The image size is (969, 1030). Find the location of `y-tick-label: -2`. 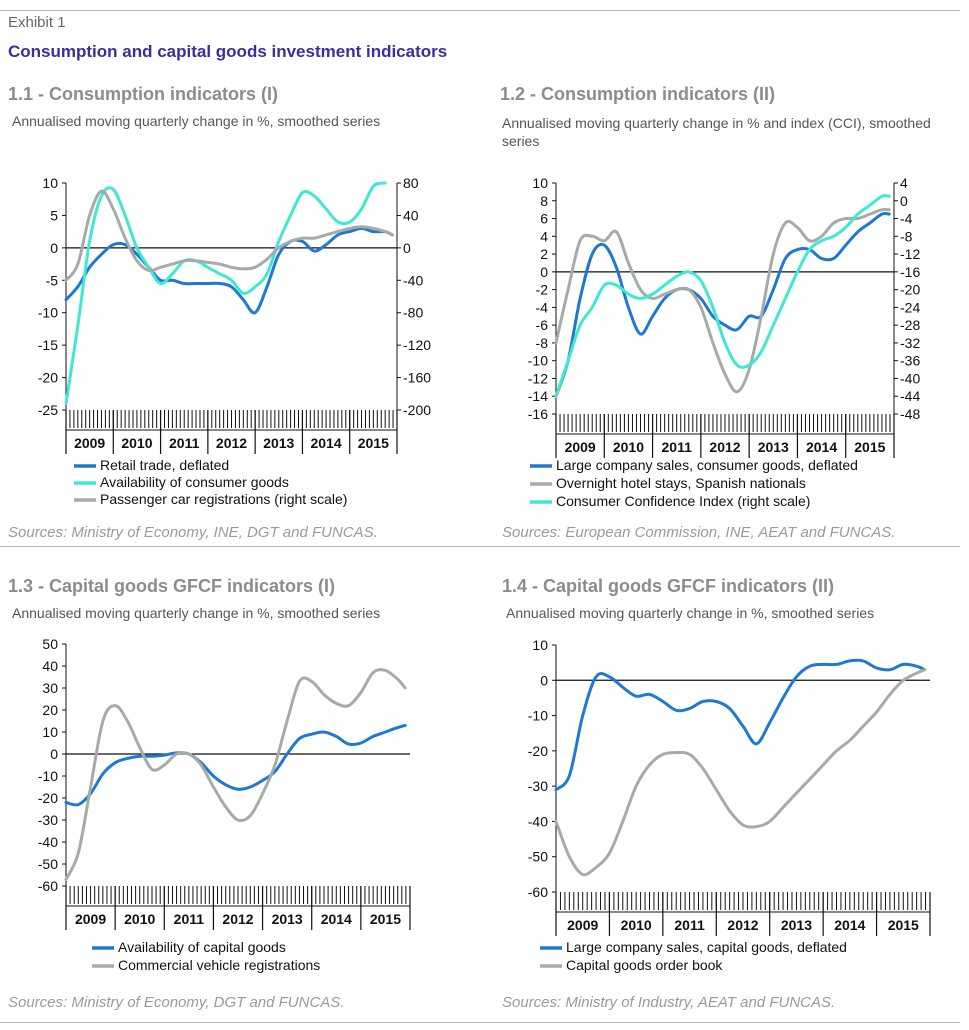

y-tick-label: -2 is located at coordinates (542, 290).